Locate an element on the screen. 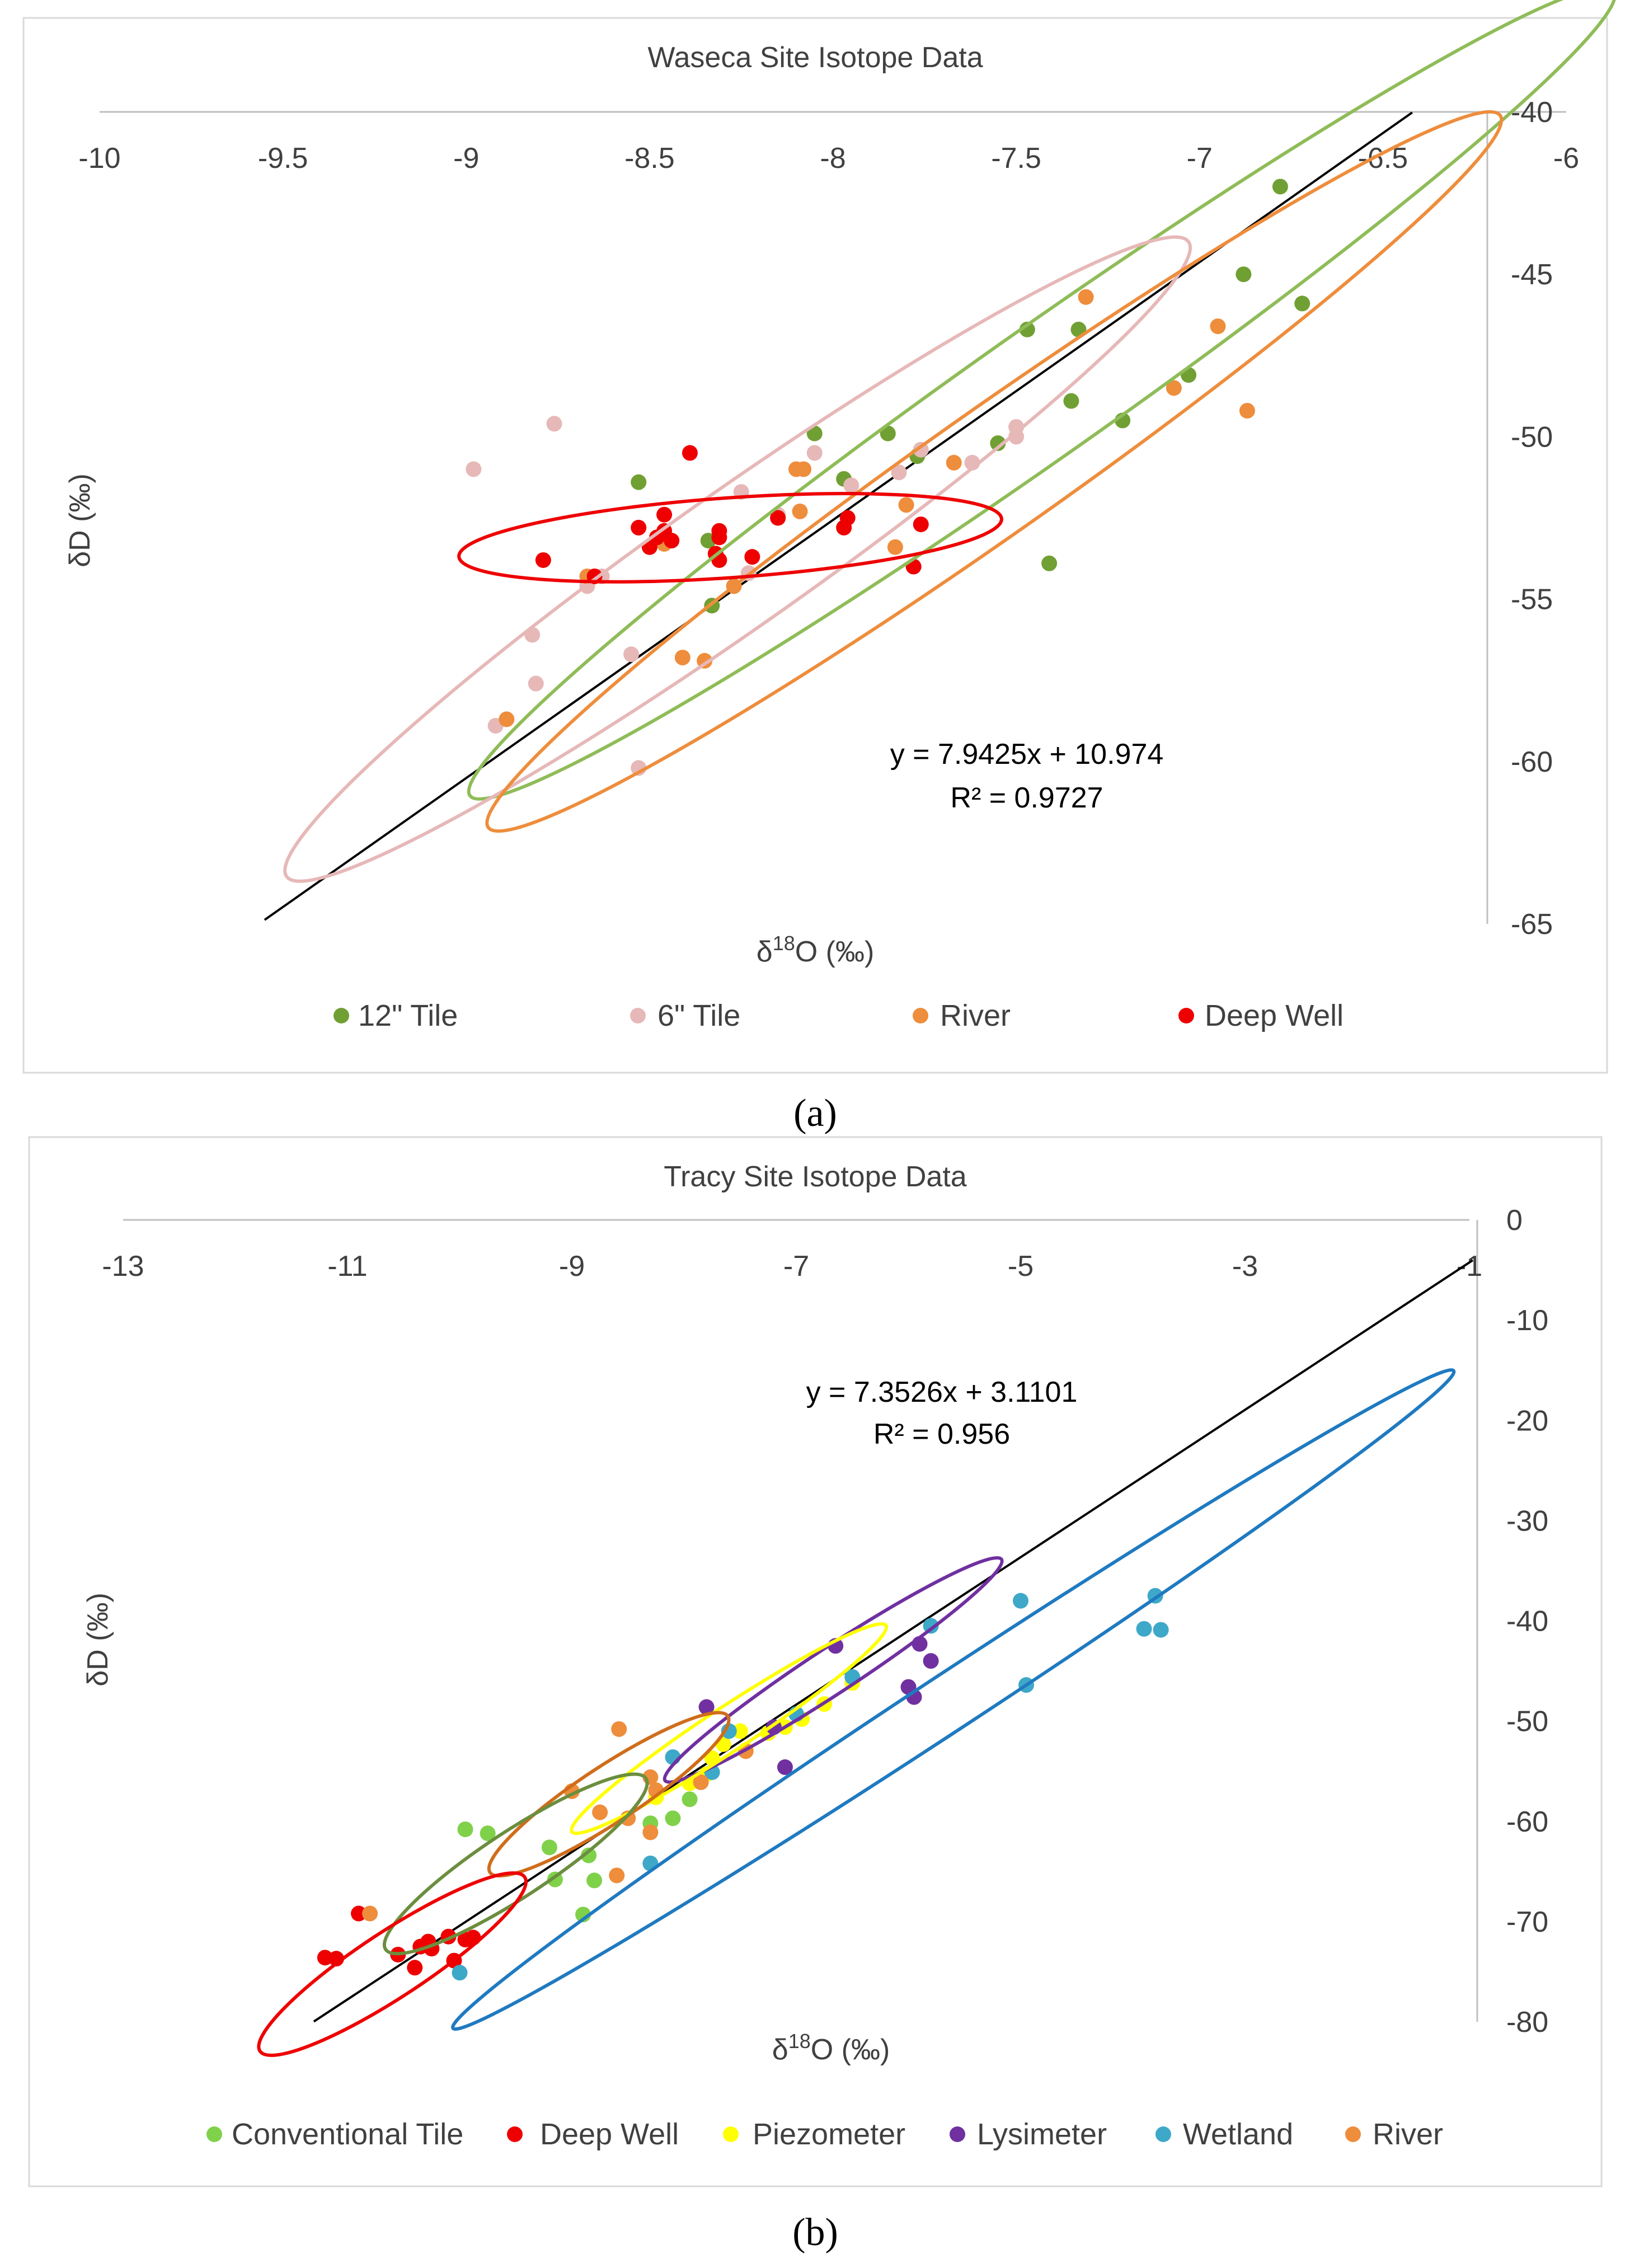  chart-a-legend-label: Deep Well is located at coordinates (1274, 1015).